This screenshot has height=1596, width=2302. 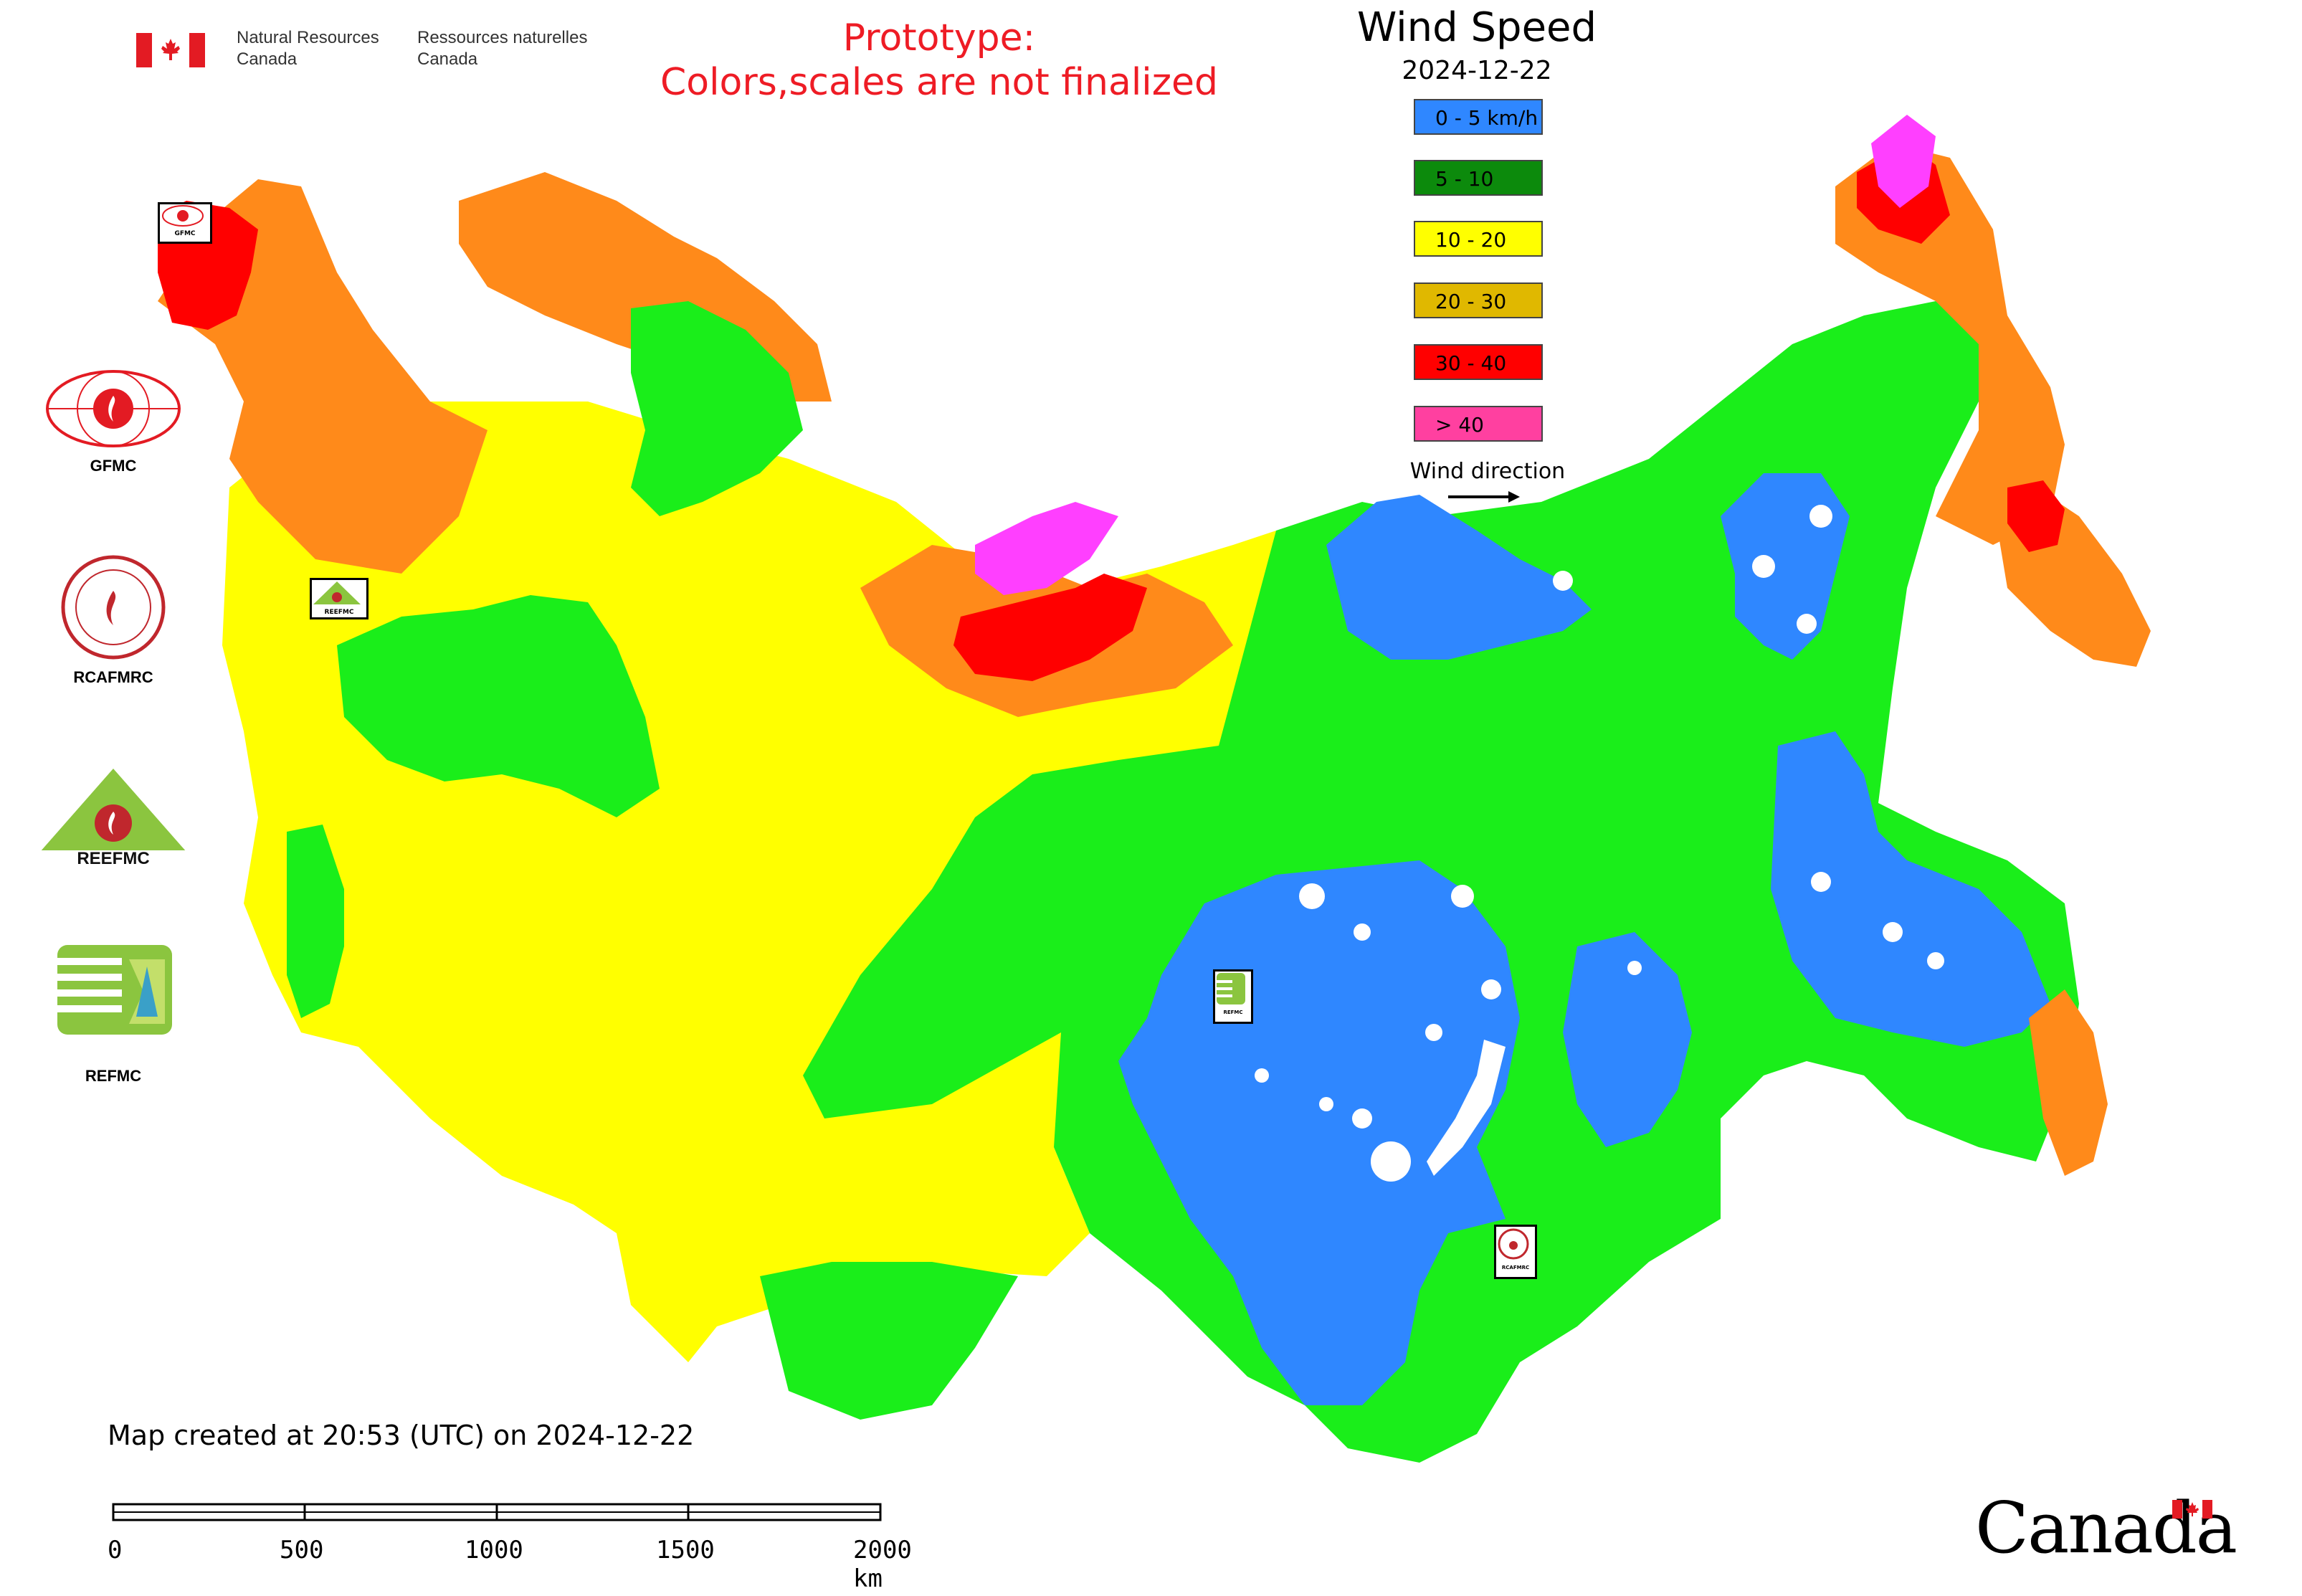 What do you see at coordinates (1477, 70) in the screenshot?
I see `map-date: 2024-12-22` at bounding box center [1477, 70].